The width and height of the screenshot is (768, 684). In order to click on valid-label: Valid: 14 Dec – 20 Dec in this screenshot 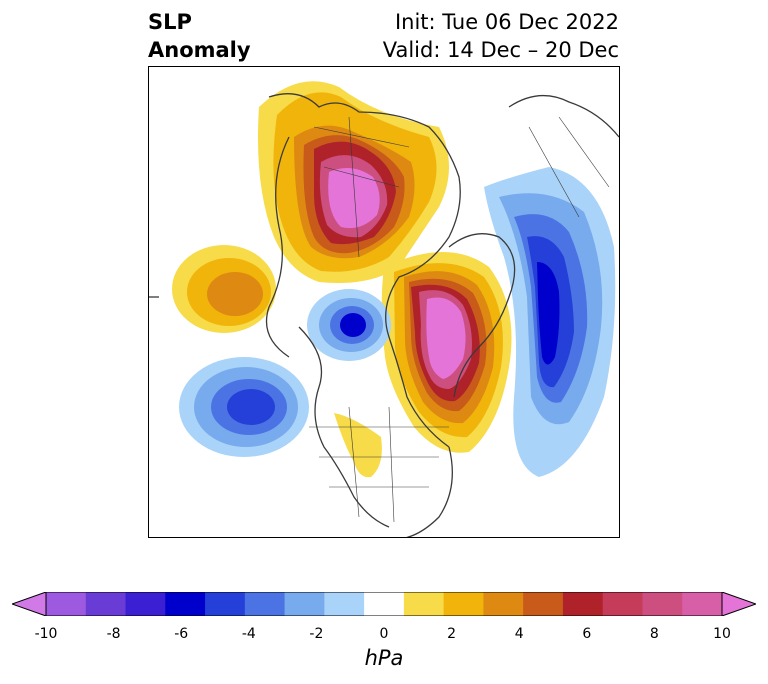, I will do `click(500, 50)`.